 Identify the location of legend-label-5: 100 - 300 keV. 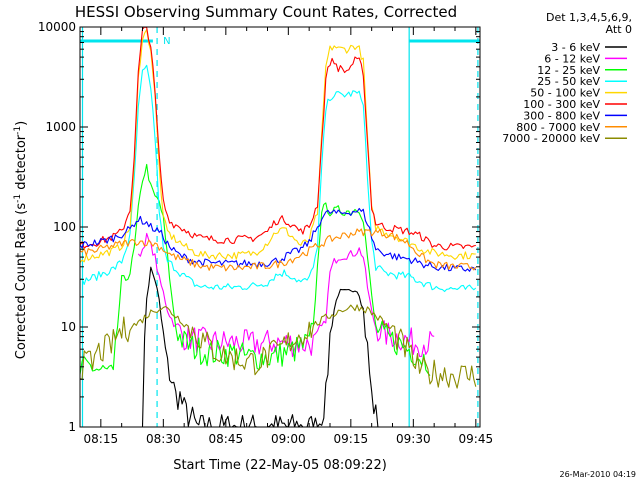
(561, 104).